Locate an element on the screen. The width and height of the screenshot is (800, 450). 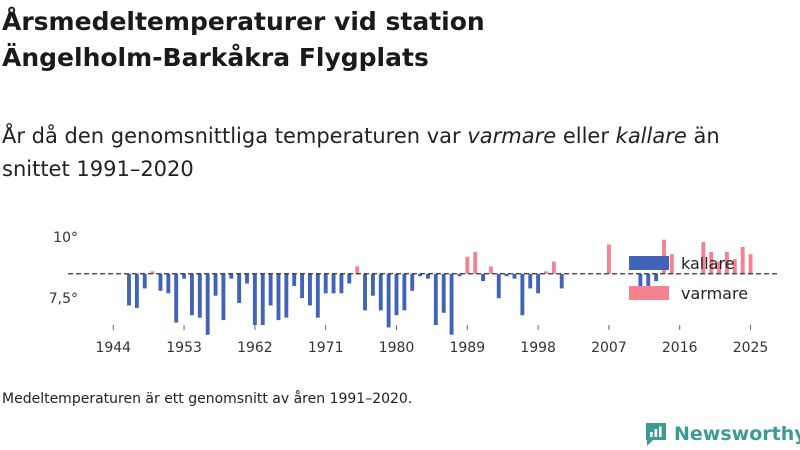
bar-1966 is located at coordinates (286, 295).